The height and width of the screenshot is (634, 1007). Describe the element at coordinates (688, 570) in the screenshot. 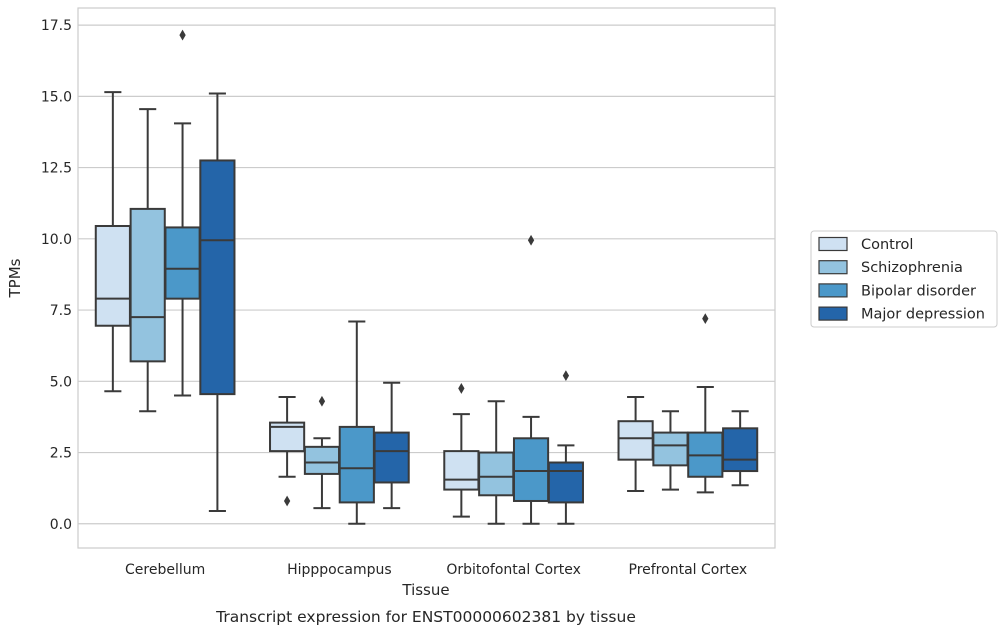

I see `x-tick-label: Prefrontal Cortex` at that location.